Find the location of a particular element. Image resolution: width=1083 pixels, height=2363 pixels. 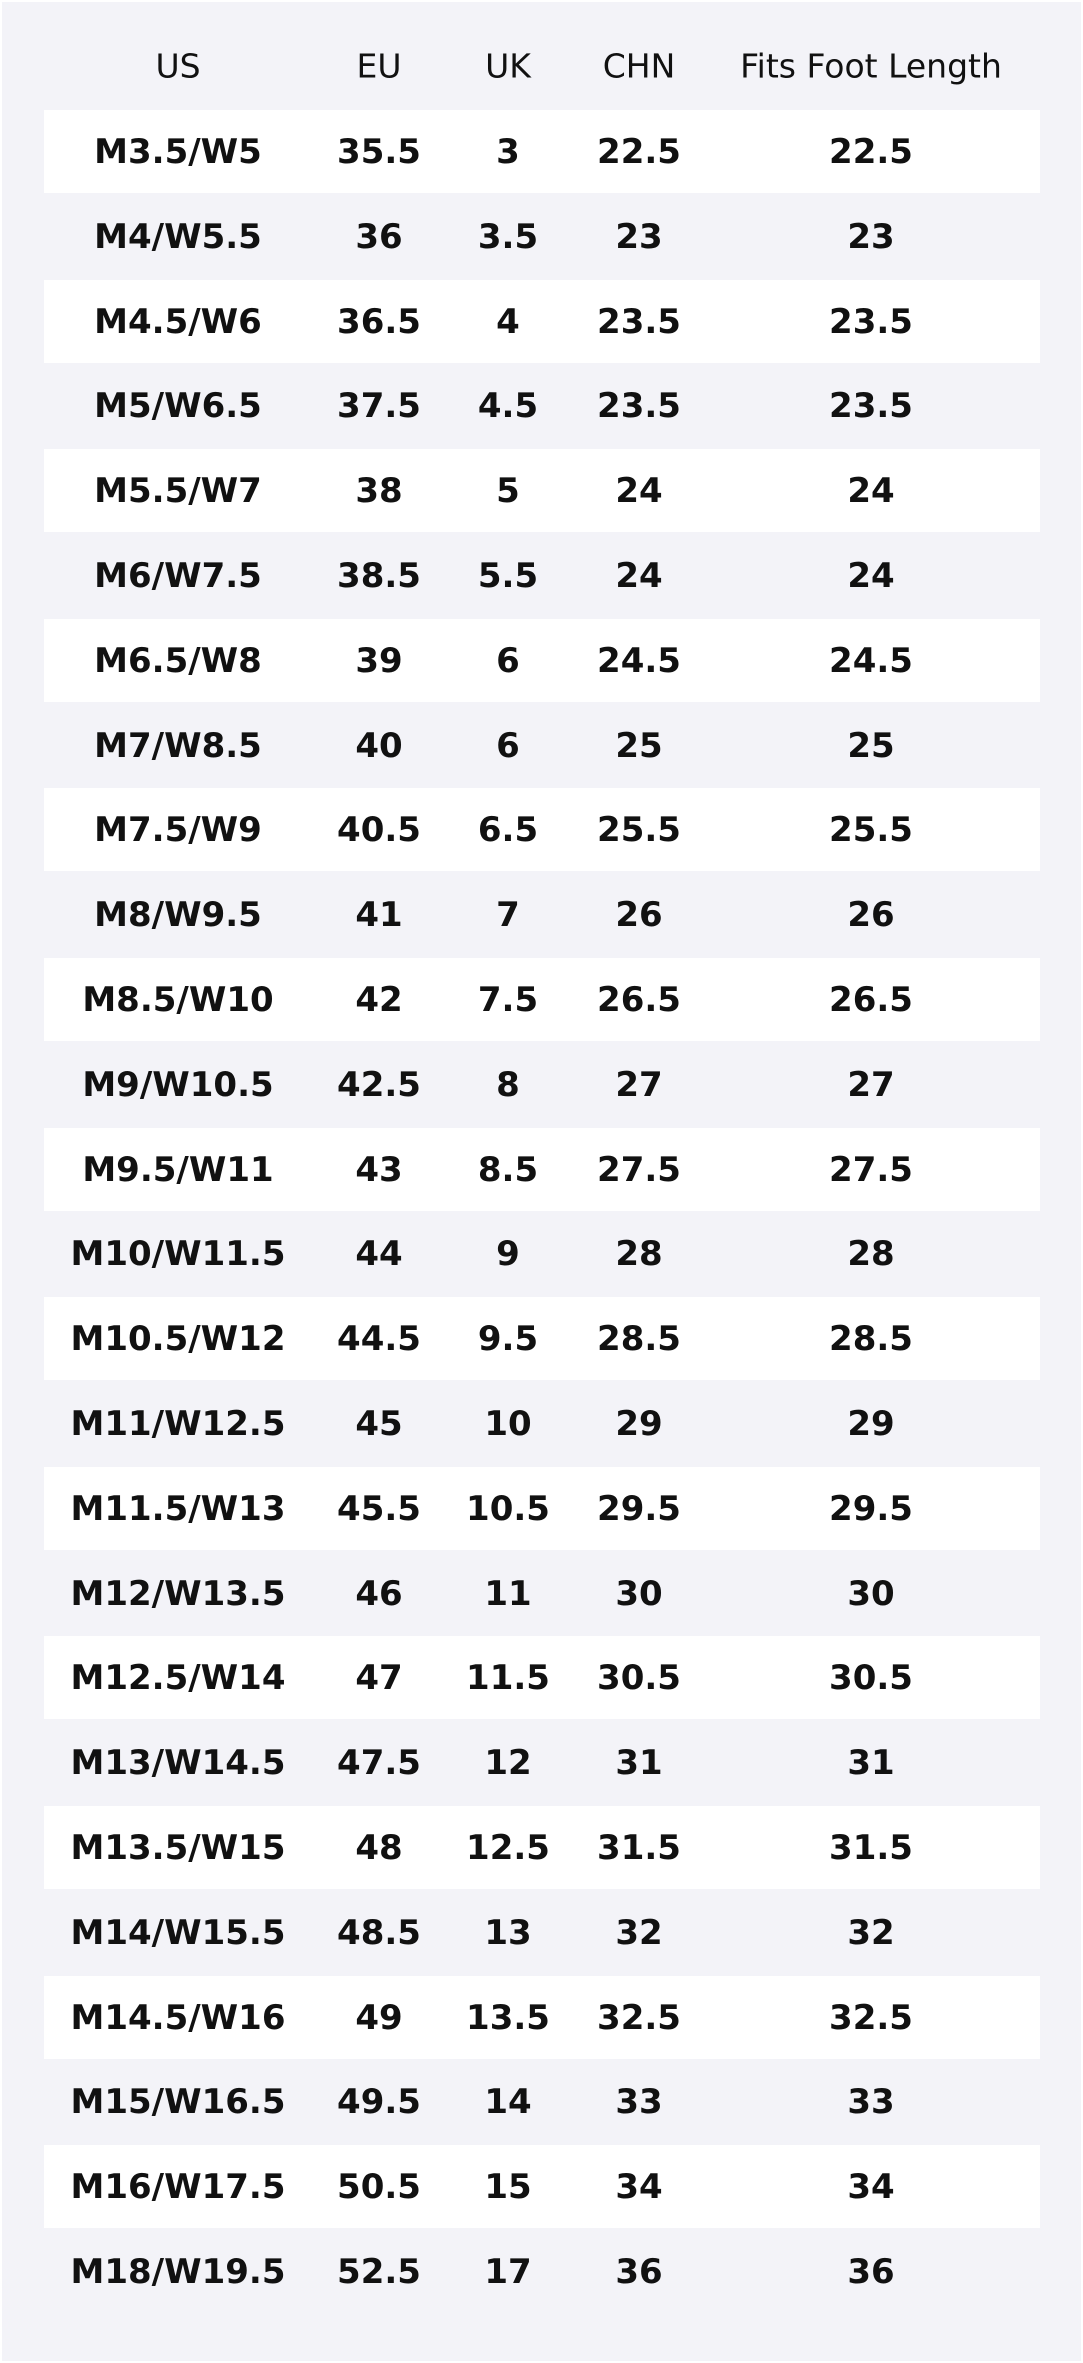

table-cell: 48.5 is located at coordinates (379, 1932).